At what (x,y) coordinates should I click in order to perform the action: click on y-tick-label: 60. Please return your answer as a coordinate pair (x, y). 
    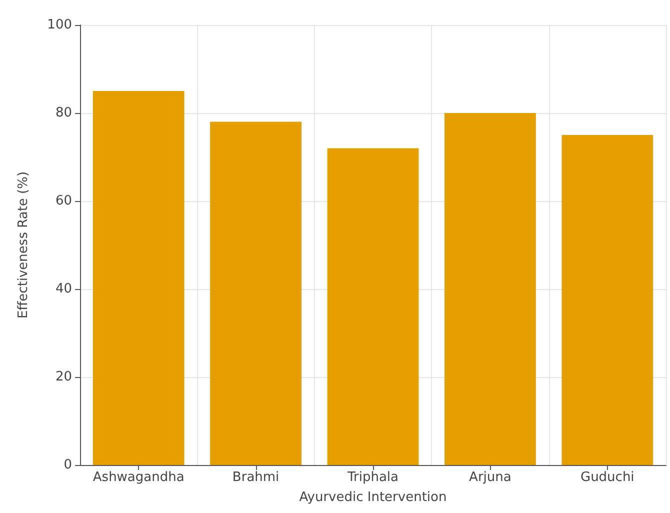
    Looking at the image, I should click on (63, 201).